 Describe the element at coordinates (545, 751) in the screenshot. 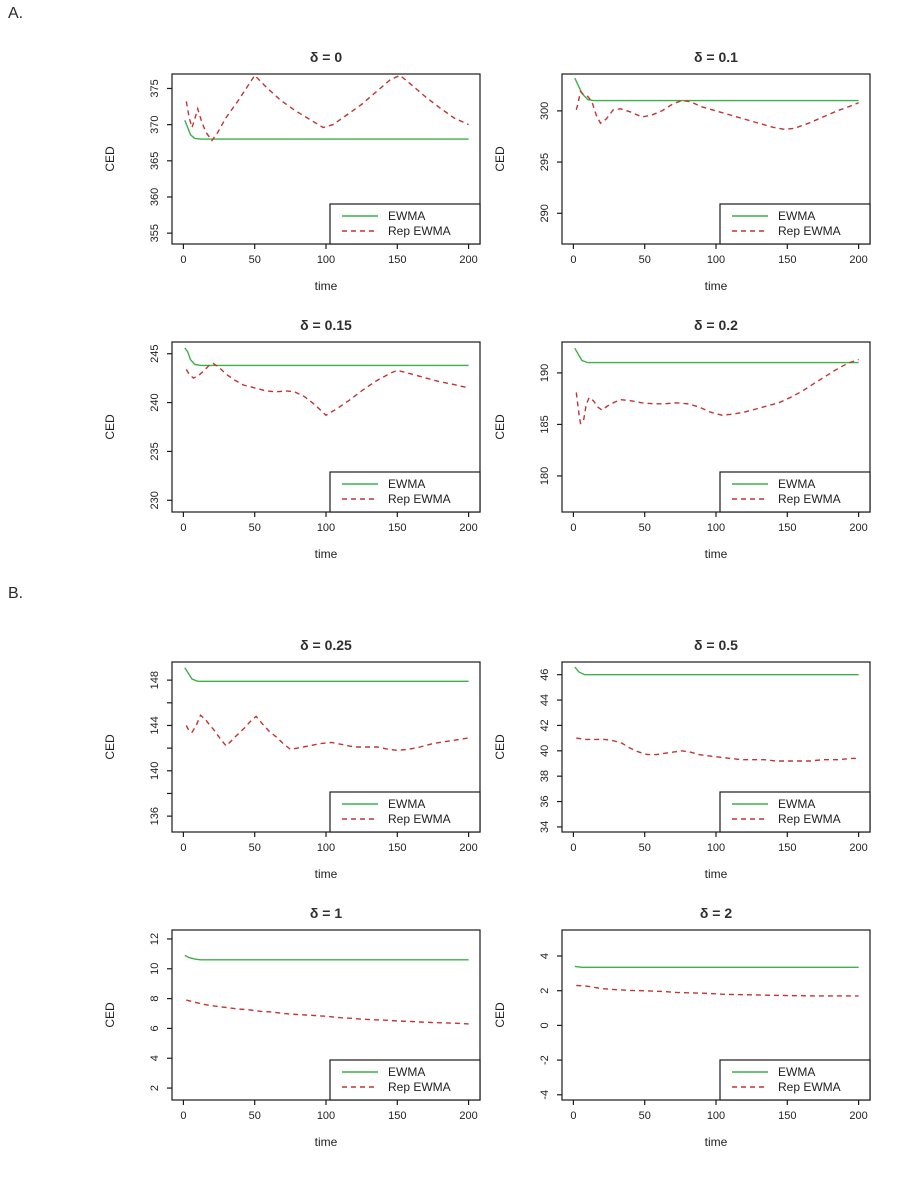

I see `y-tick-label: 40` at that location.